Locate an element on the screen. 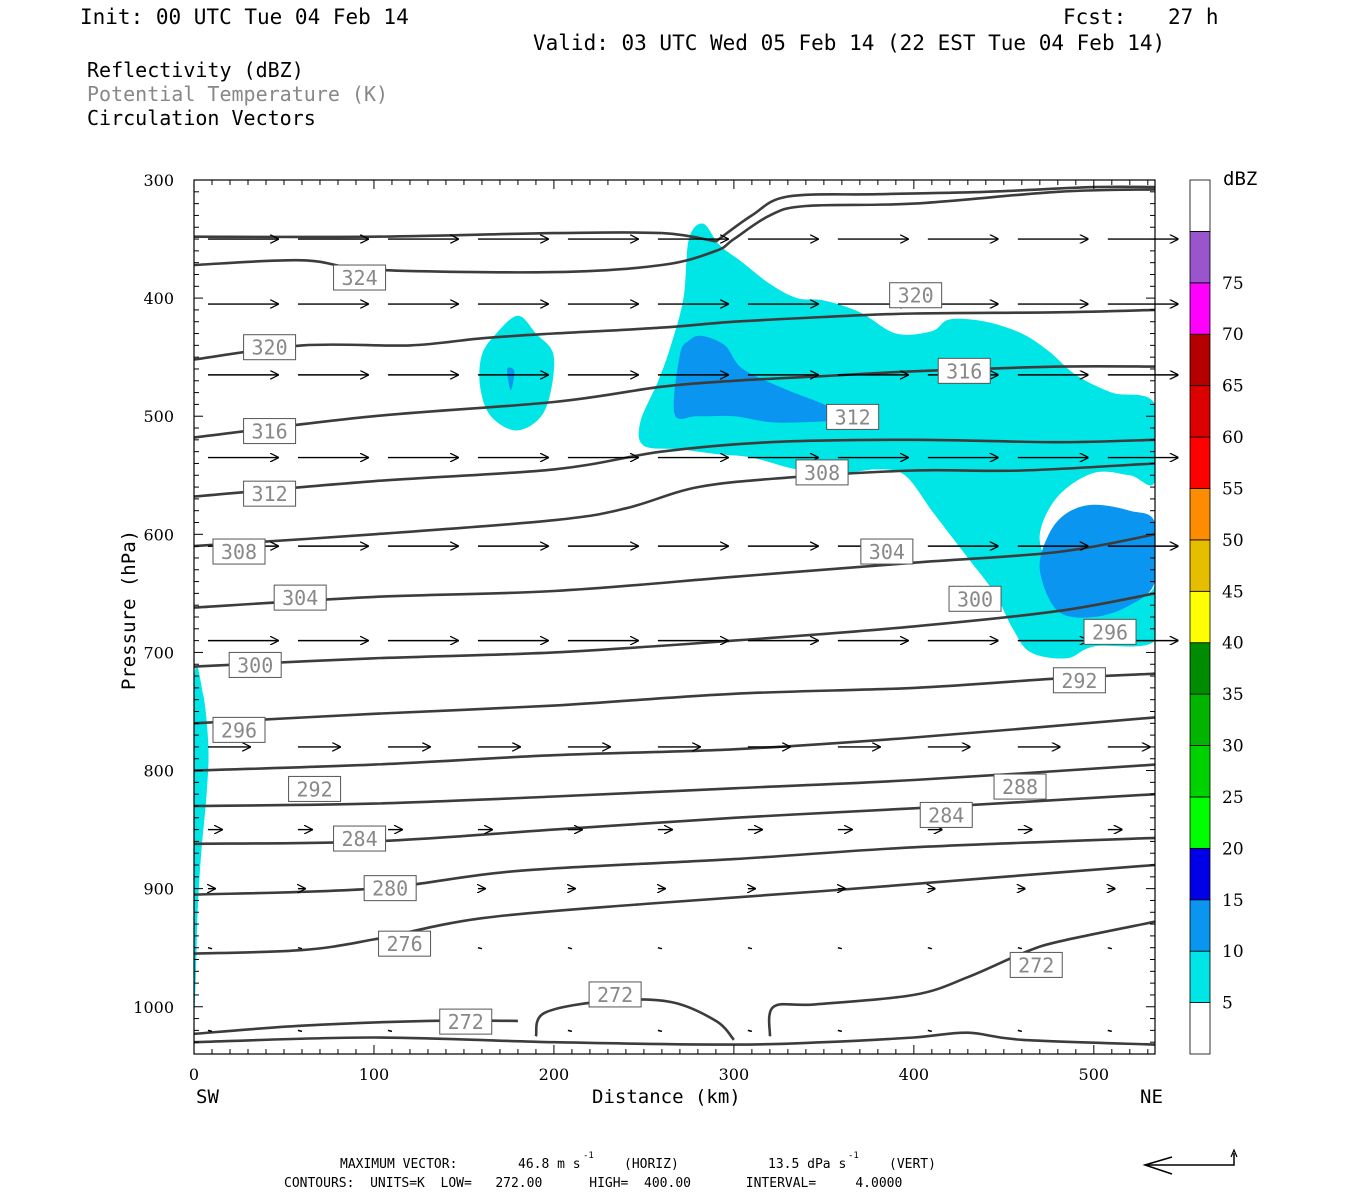 The width and height of the screenshot is (1350, 1200). y-tick-label: 1000 is located at coordinates (153, 1007).